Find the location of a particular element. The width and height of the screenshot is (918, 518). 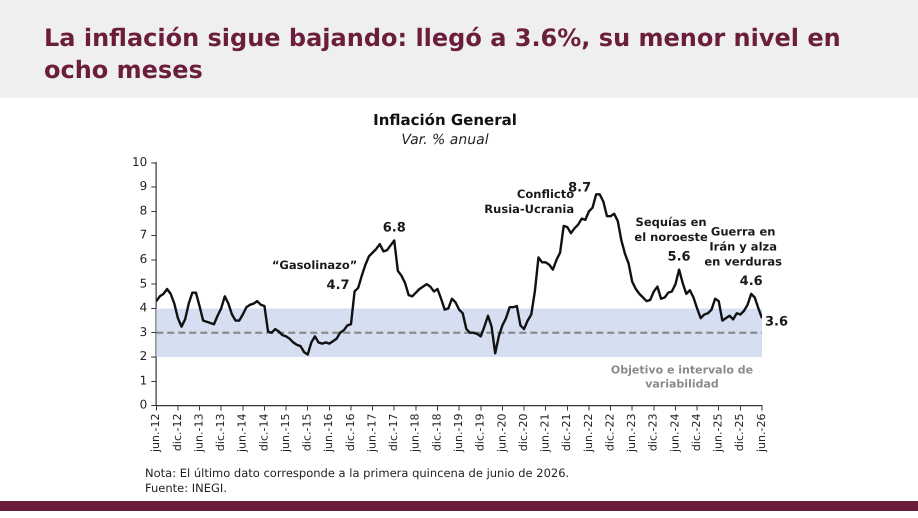

y-tick-label: 5 is located at coordinates (144, 283).